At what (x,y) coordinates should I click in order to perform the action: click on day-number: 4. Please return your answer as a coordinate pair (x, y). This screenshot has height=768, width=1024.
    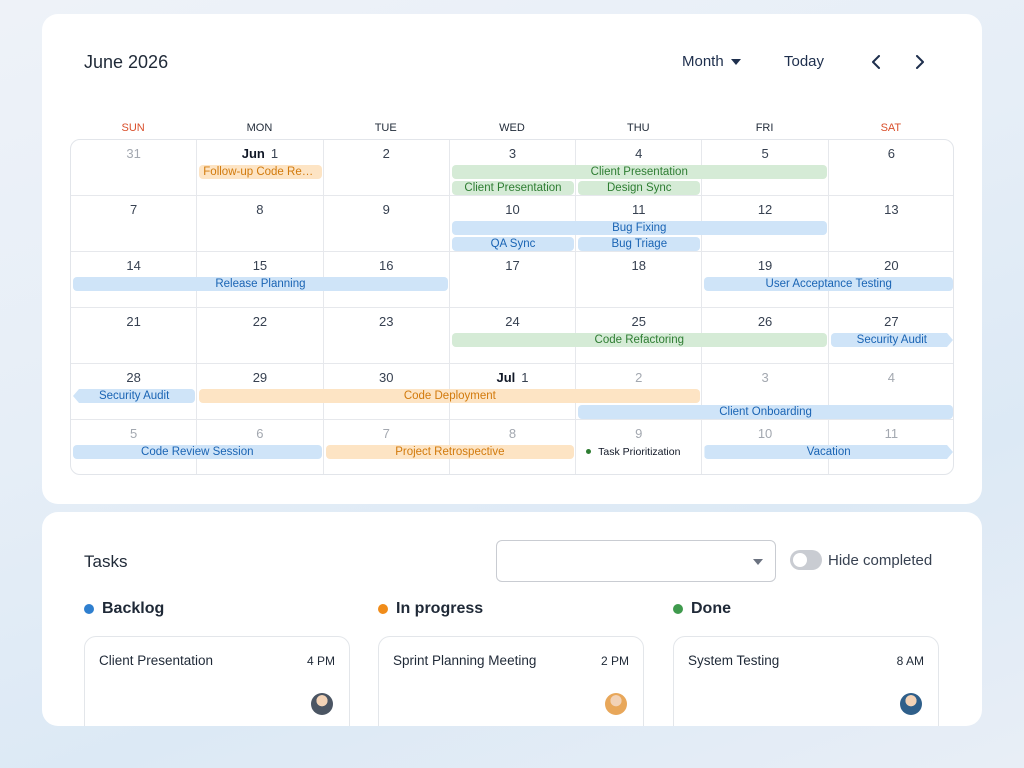
    Looking at the image, I should click on (638, 153).